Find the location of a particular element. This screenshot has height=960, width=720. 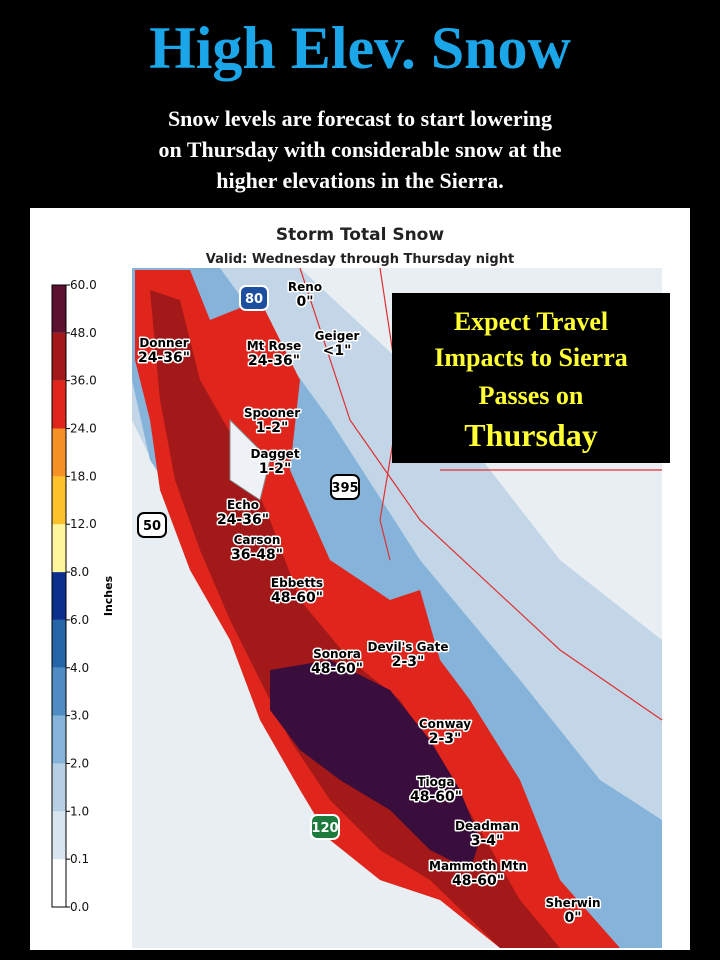

highway-number: 395 is located at coordinates (344, 488).